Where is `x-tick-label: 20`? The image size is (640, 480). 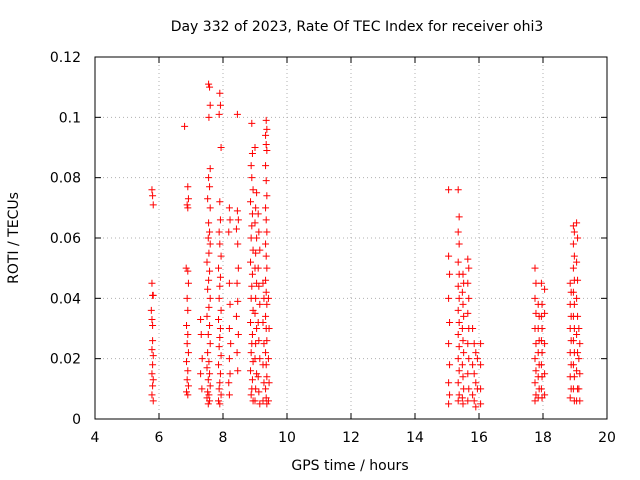 x-tick-label: 20 is located at coordinates (607, 438).